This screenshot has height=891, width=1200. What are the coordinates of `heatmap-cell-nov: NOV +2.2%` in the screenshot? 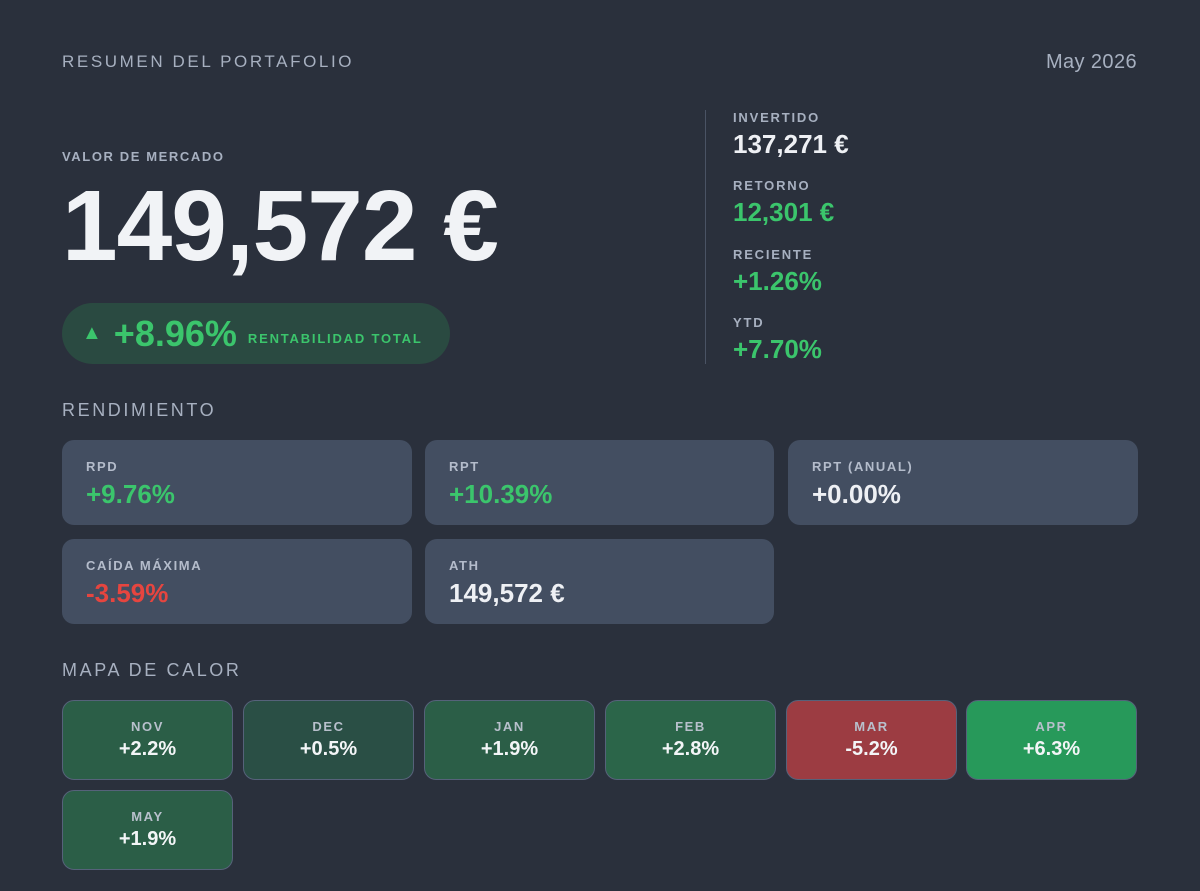 It's located at (147, 740).